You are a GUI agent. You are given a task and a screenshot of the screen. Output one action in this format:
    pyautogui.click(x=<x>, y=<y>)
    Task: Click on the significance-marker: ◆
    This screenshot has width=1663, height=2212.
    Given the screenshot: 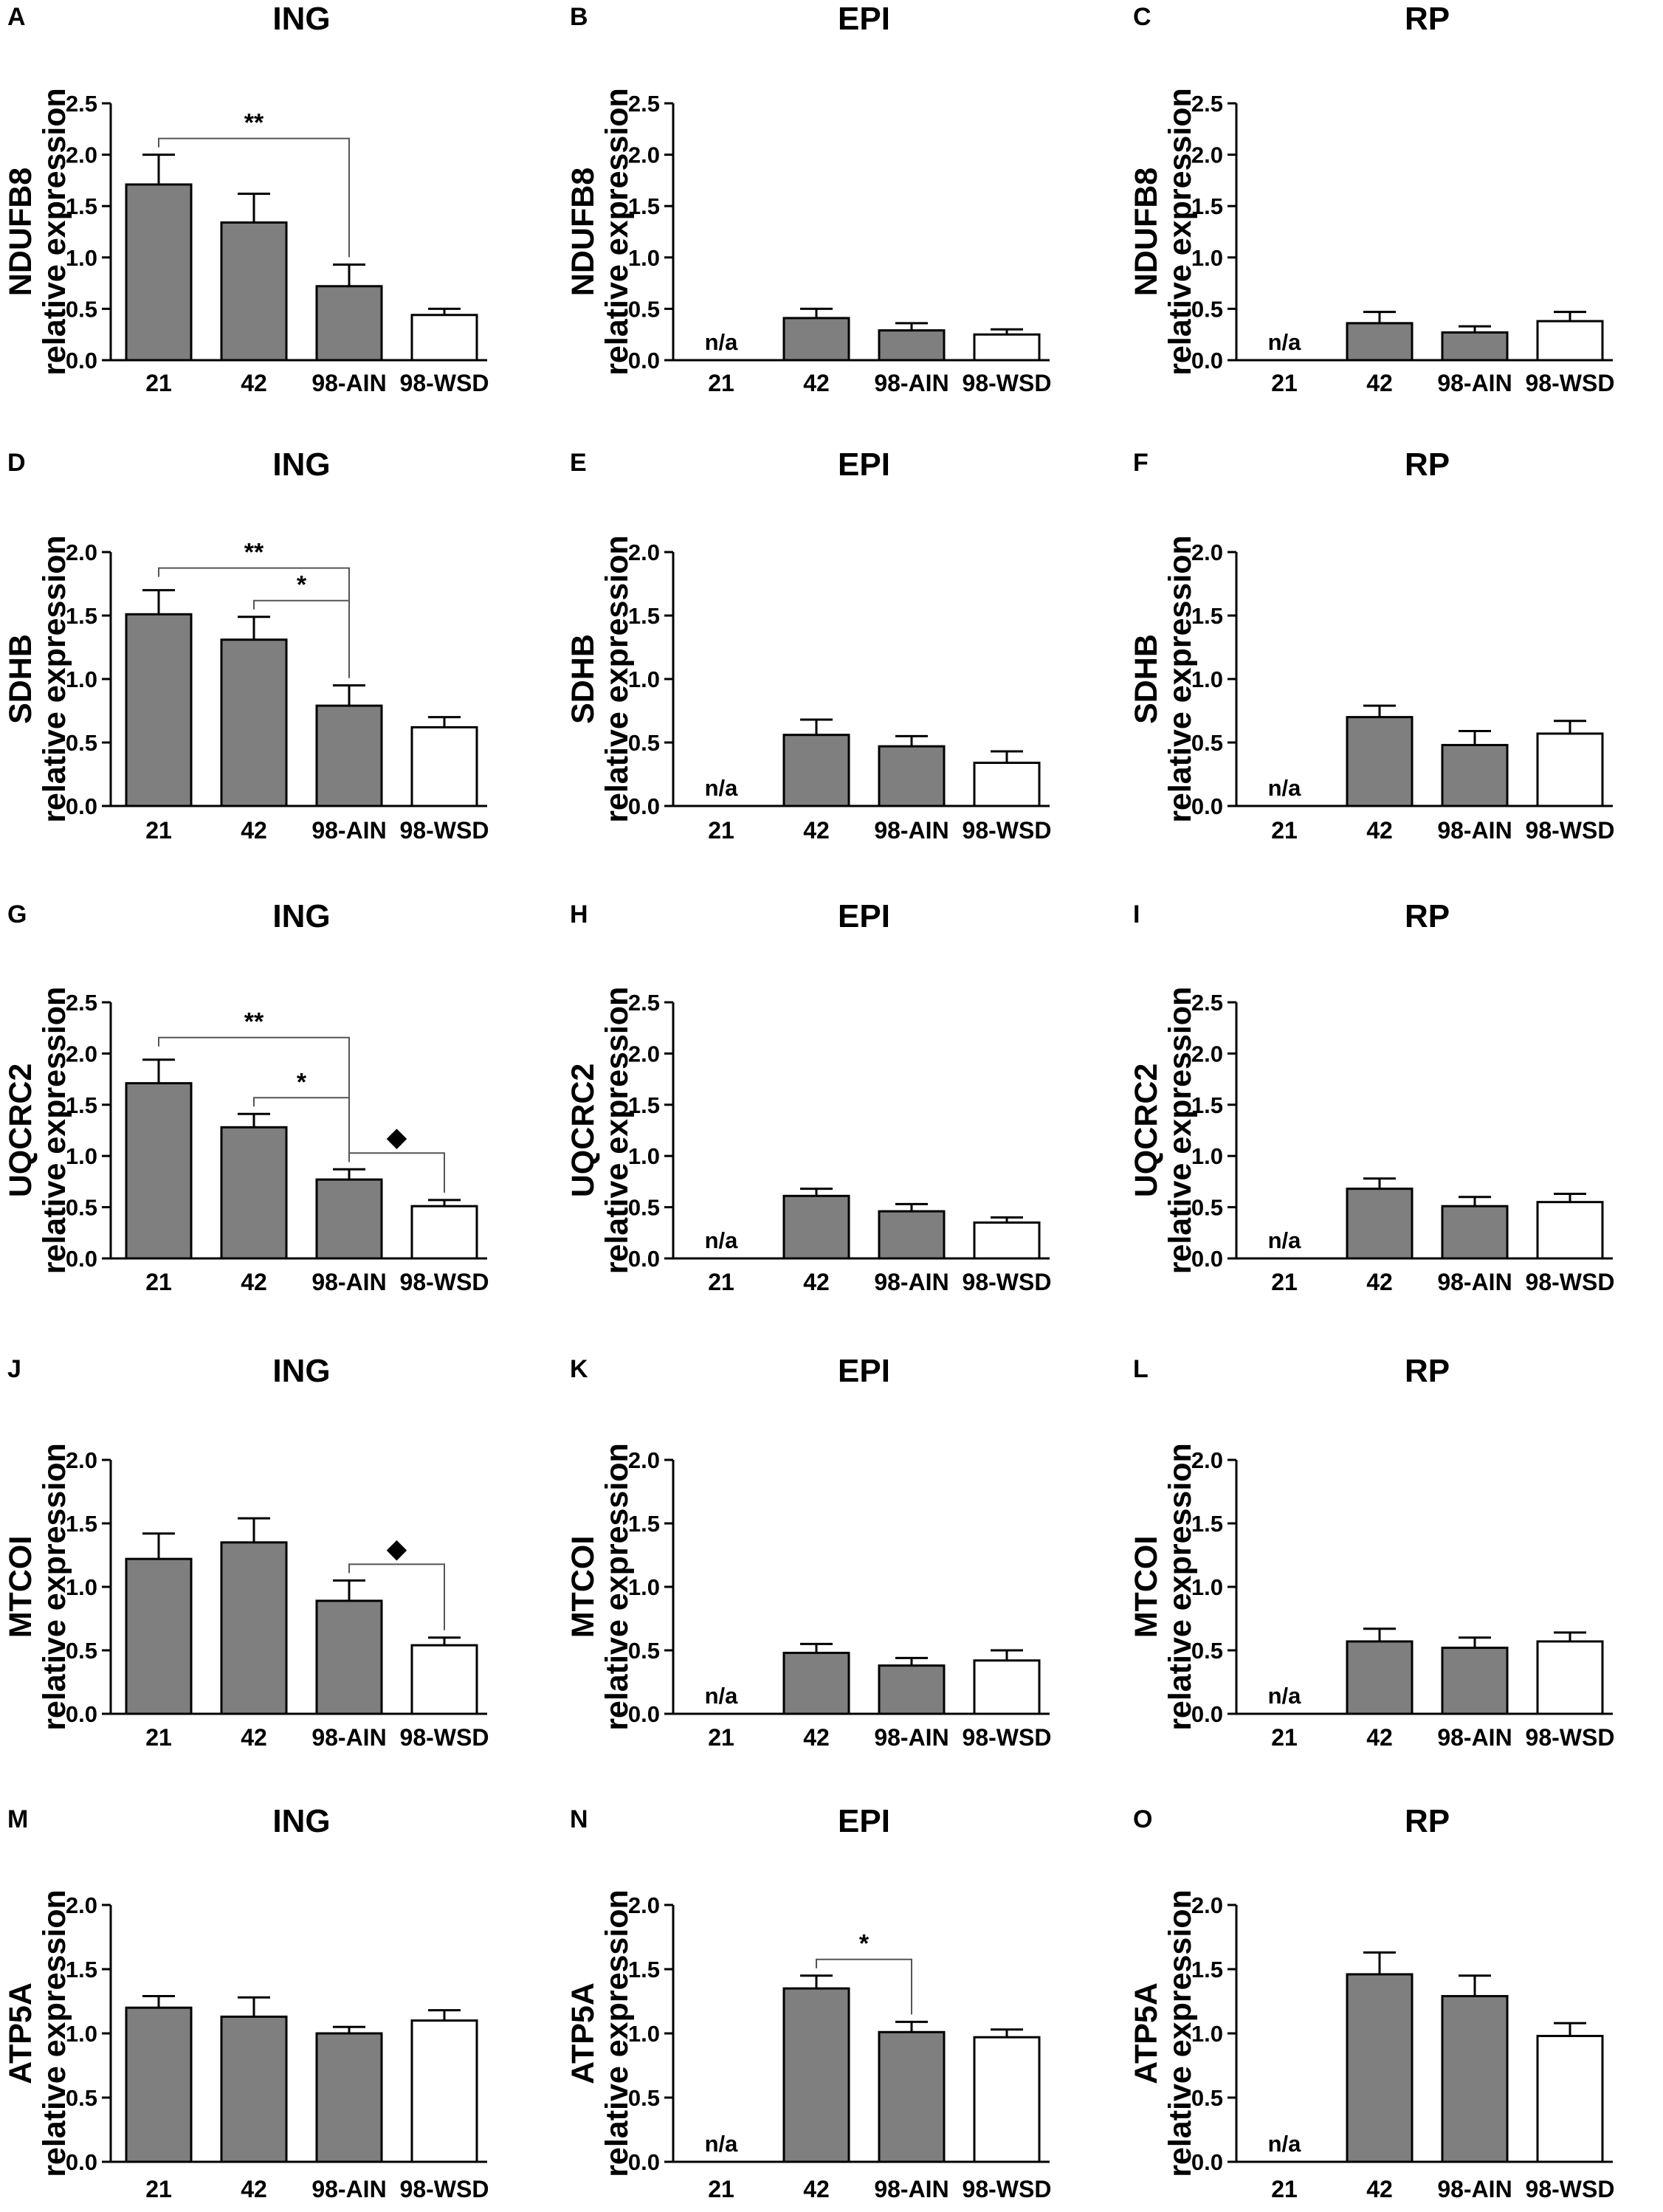 What is the action you would take?
    pyautogui.click(x=396, y=1548)
    